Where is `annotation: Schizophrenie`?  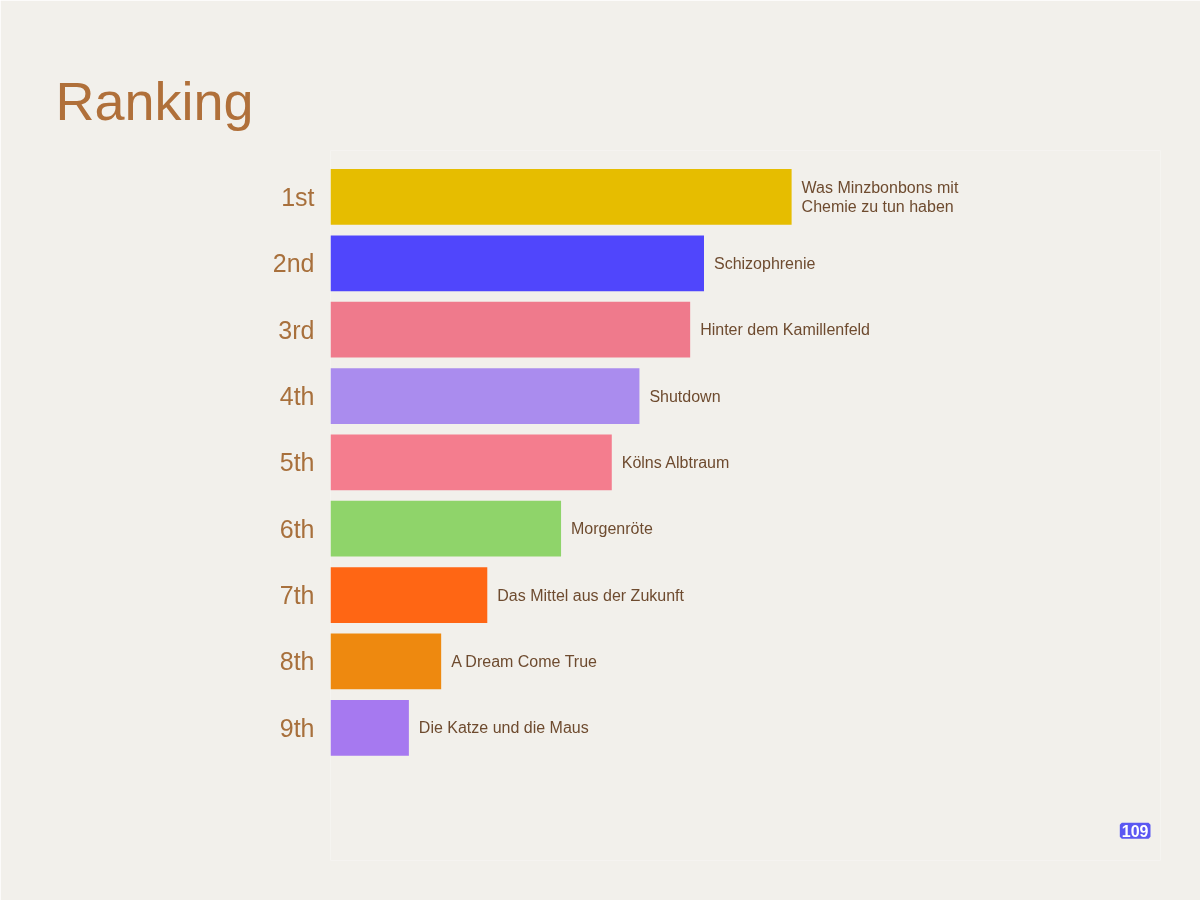 annotation: Schizophrenie is located at coordinates (764, 263).